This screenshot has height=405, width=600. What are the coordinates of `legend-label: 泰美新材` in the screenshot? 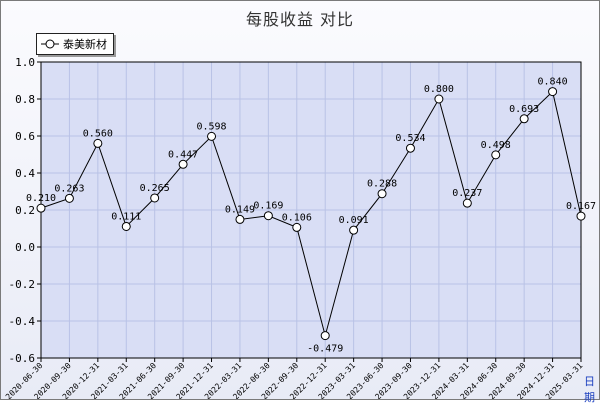 It's located at (85, 44).